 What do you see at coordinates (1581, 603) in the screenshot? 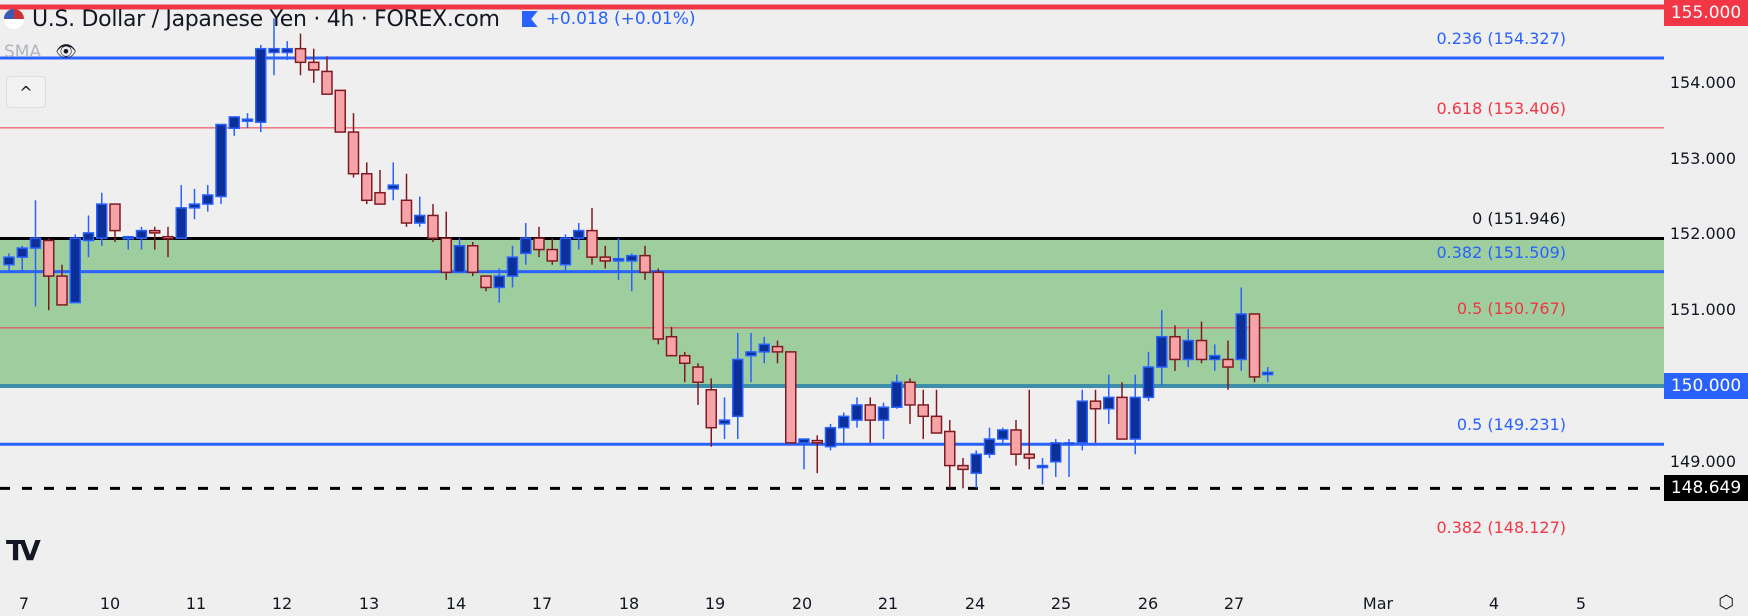
I see `time-tick: 5` at bounding box center [1581, 603].